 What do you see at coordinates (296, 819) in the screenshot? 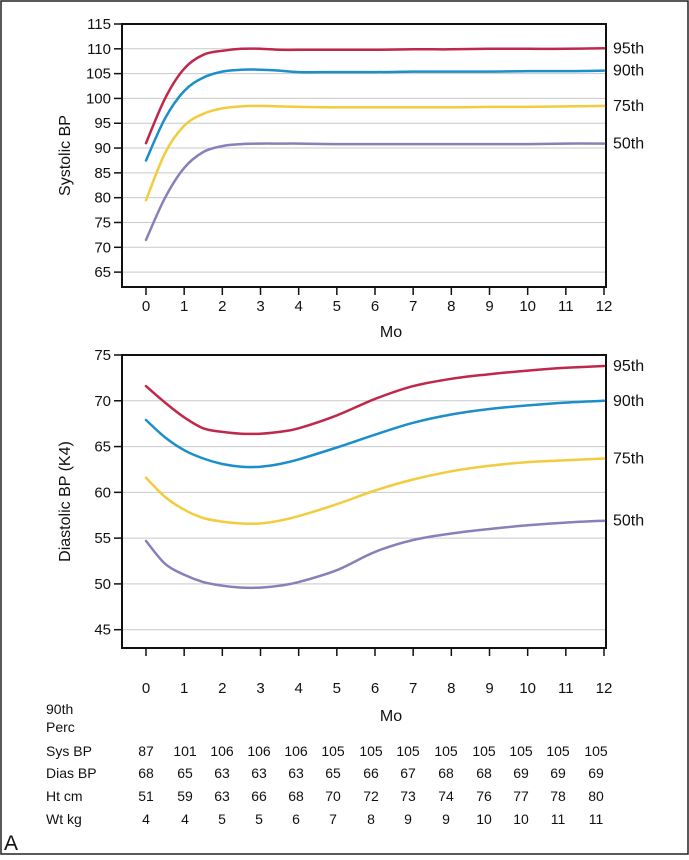
I see `table-cell: 6` at bounding box center [296, 819].